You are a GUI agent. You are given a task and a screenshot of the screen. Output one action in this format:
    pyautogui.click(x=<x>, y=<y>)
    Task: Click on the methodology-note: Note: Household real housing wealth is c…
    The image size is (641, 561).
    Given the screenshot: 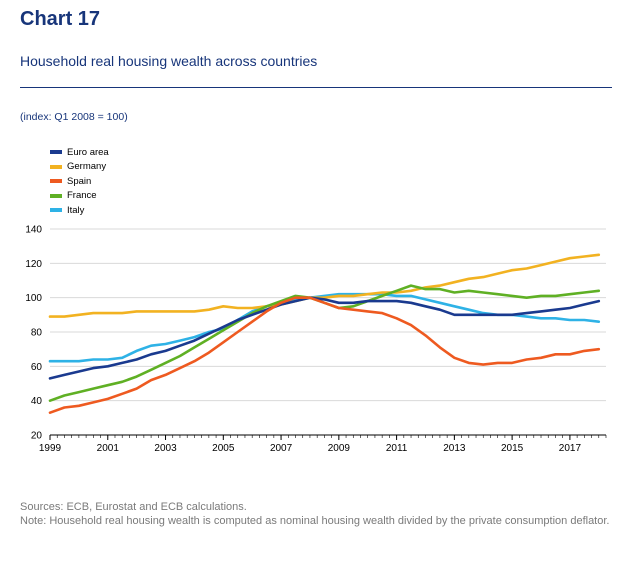 What is the action you would take?
    pyautogui.click(x=315, y=521)
    